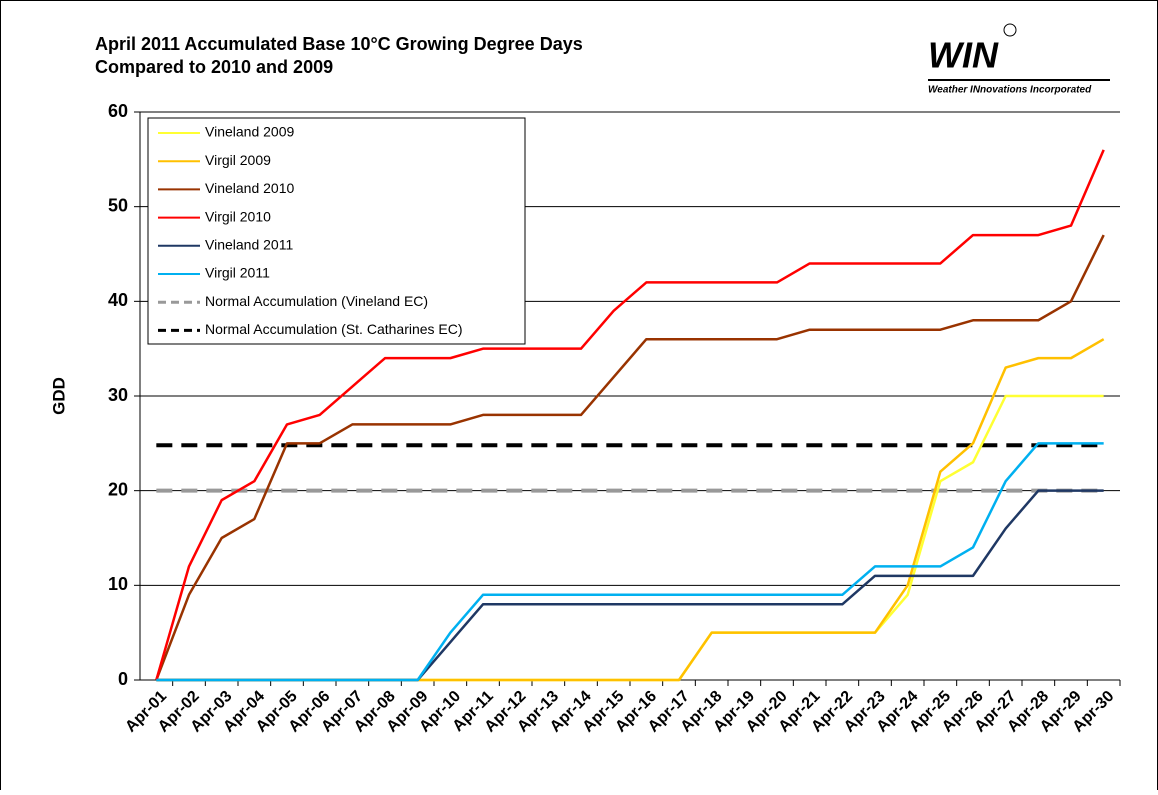  I want to click on y-axis-label: GDD, so click(58, 396).